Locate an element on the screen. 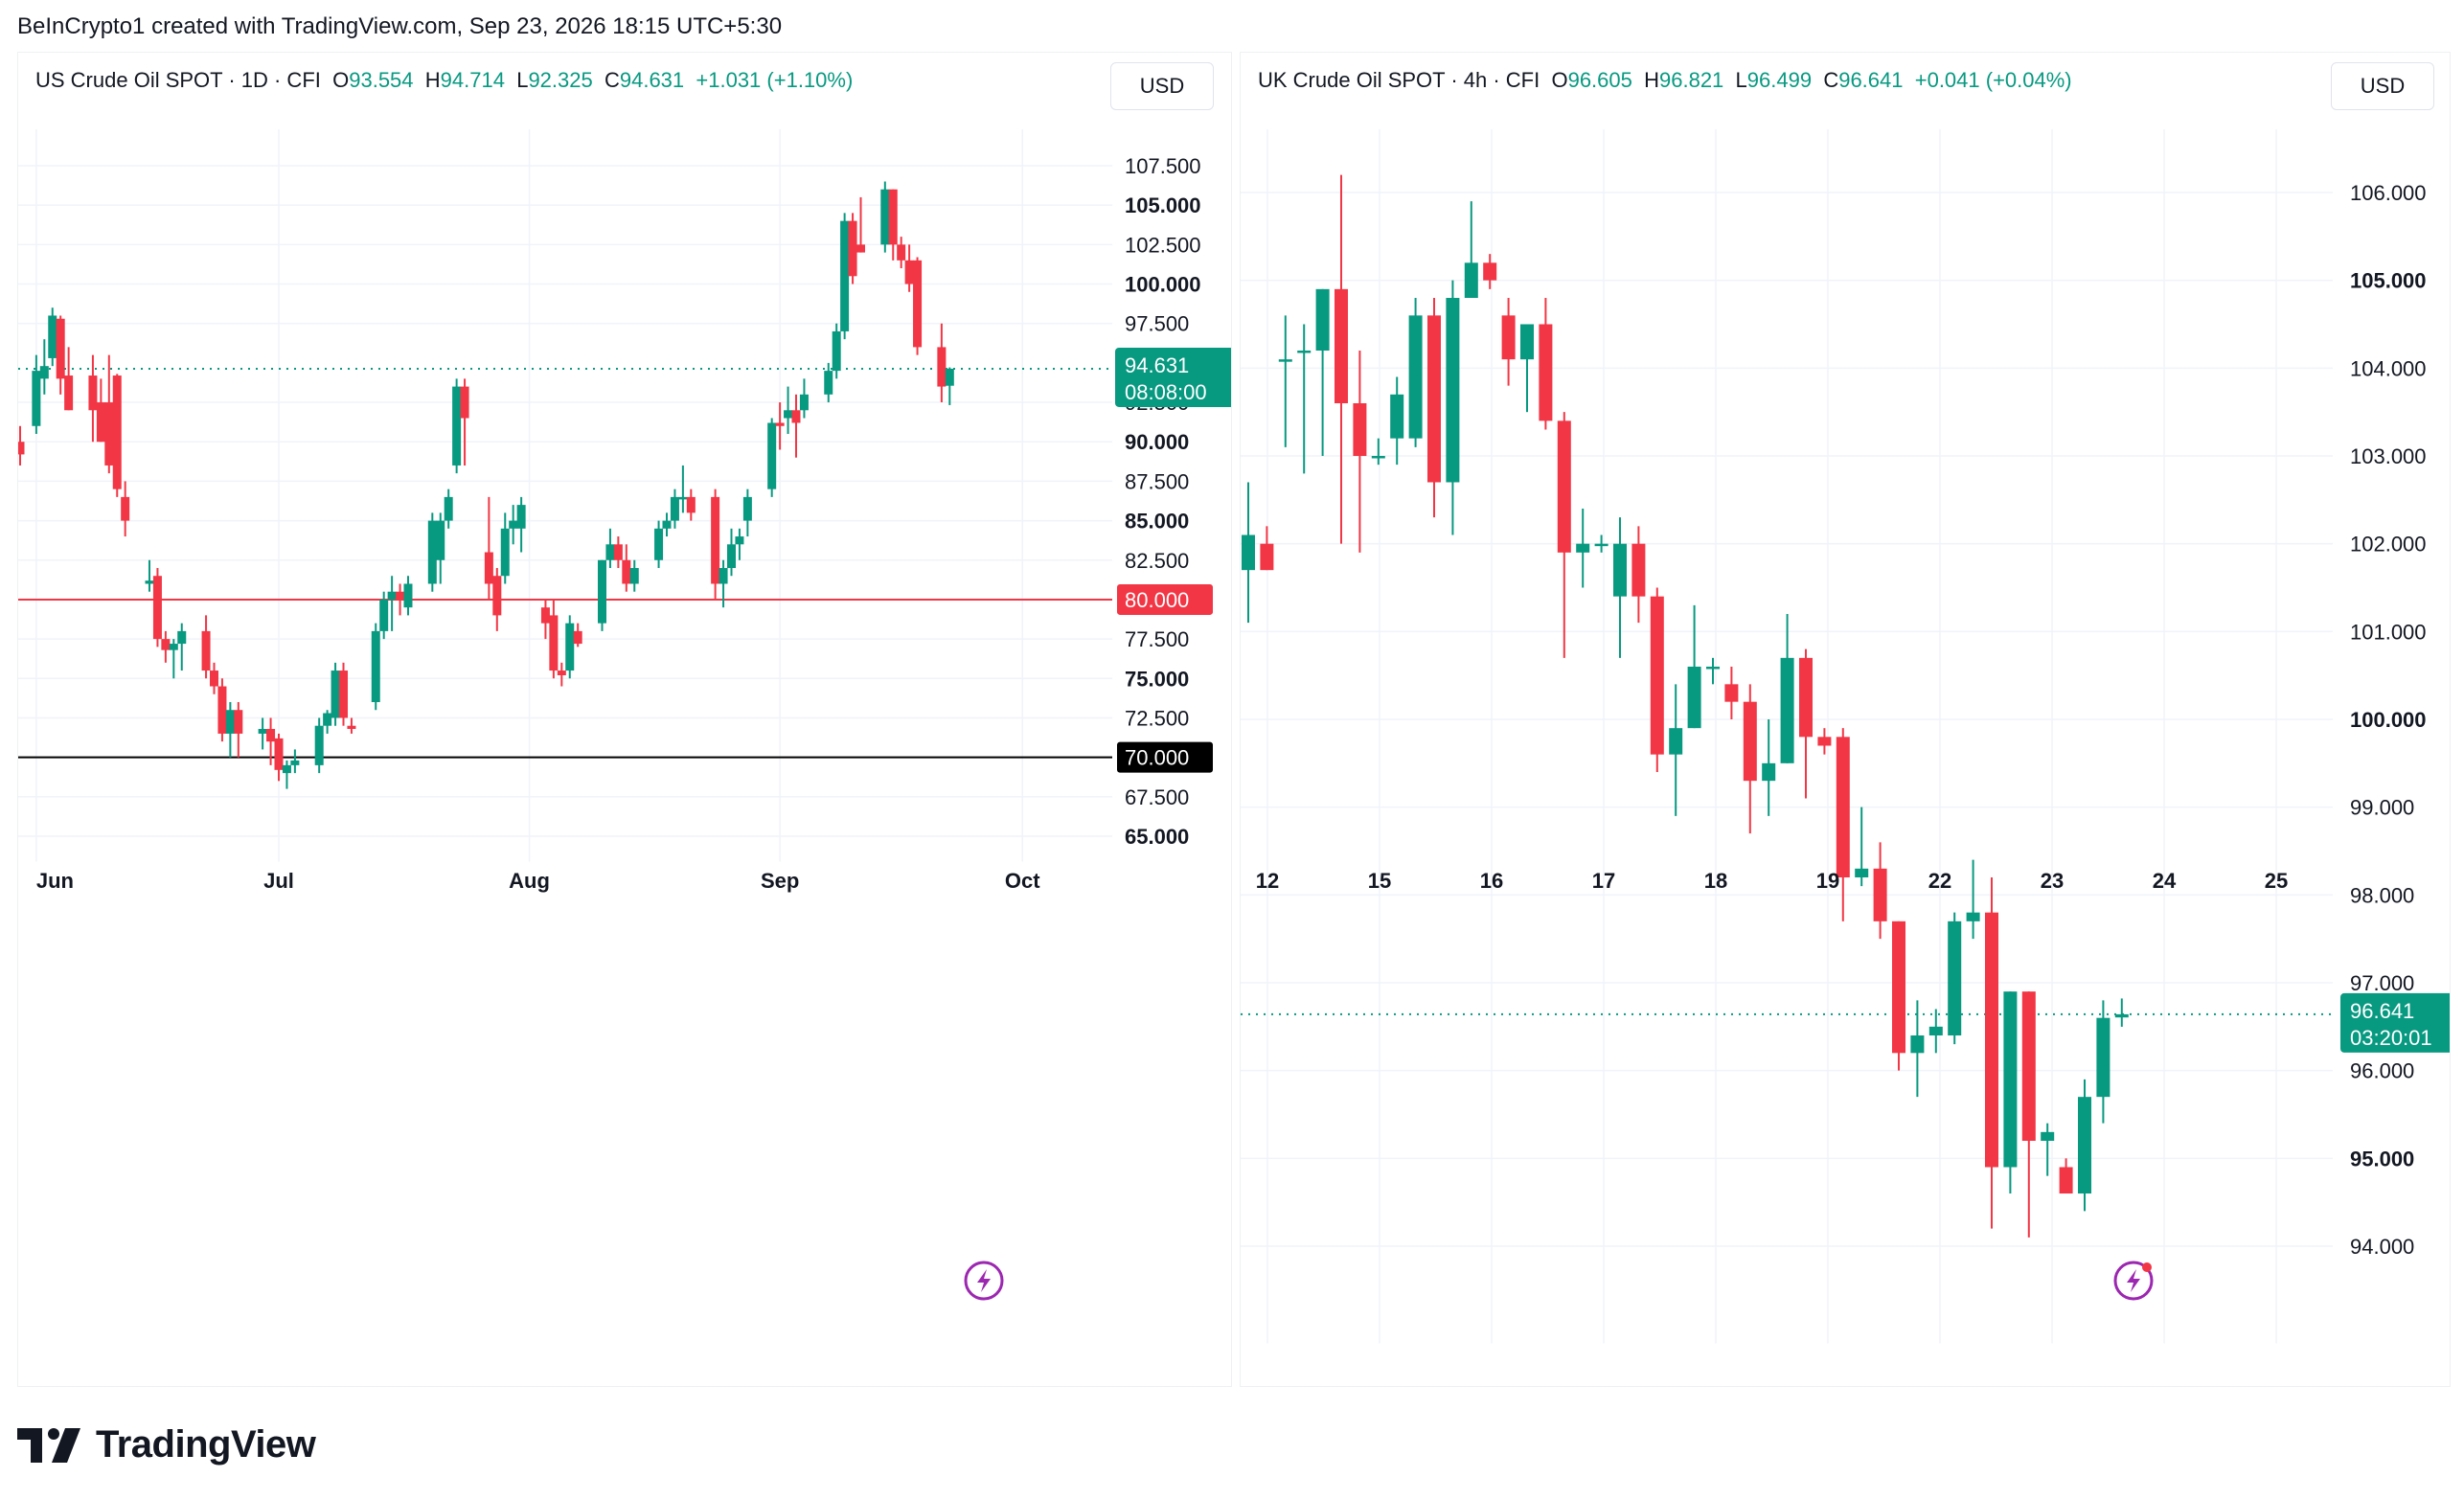  level-badge-text: 80.000 is located at coordinates (1157, 600).